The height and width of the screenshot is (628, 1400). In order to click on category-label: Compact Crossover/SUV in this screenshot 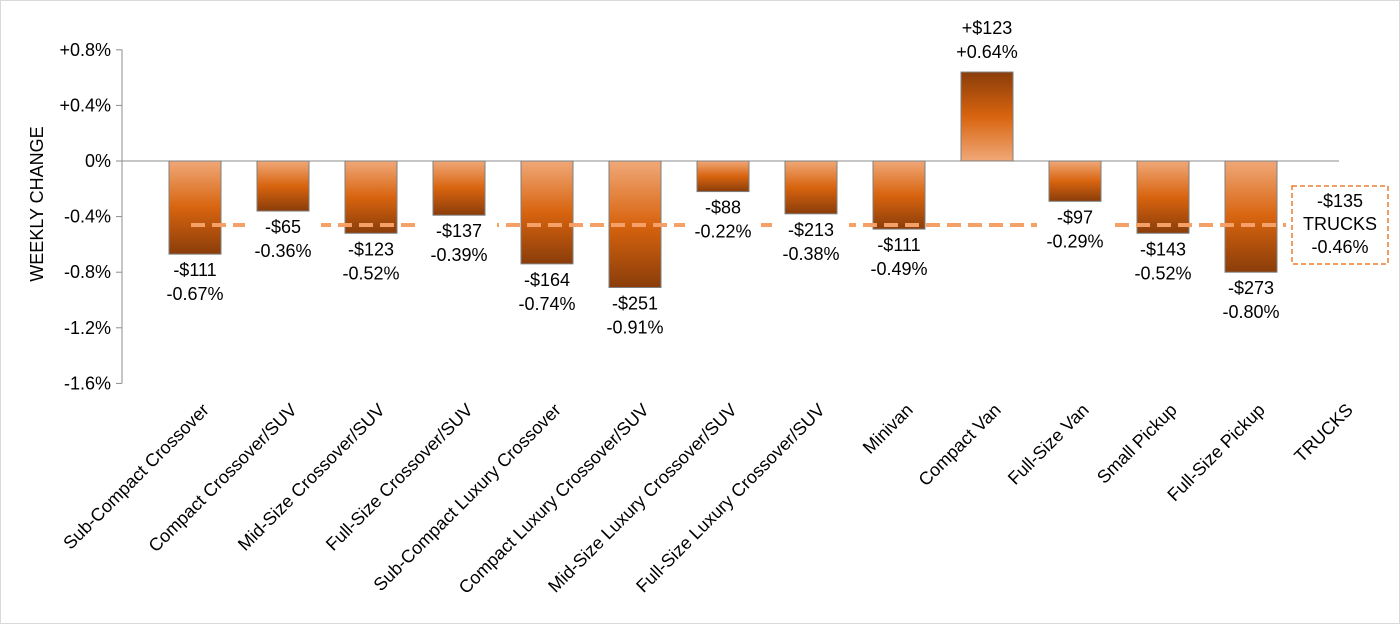, I will do `click(223, 478)`.